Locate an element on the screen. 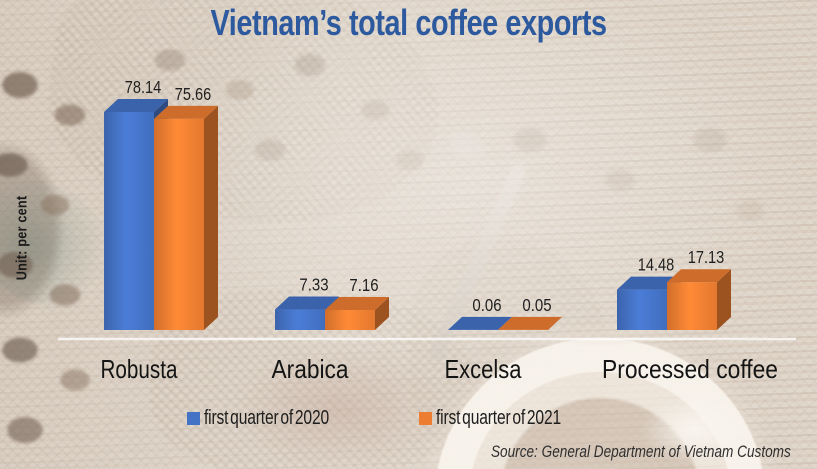  legend-label: first quarter of 2021 is located at coordinates (498, 417).